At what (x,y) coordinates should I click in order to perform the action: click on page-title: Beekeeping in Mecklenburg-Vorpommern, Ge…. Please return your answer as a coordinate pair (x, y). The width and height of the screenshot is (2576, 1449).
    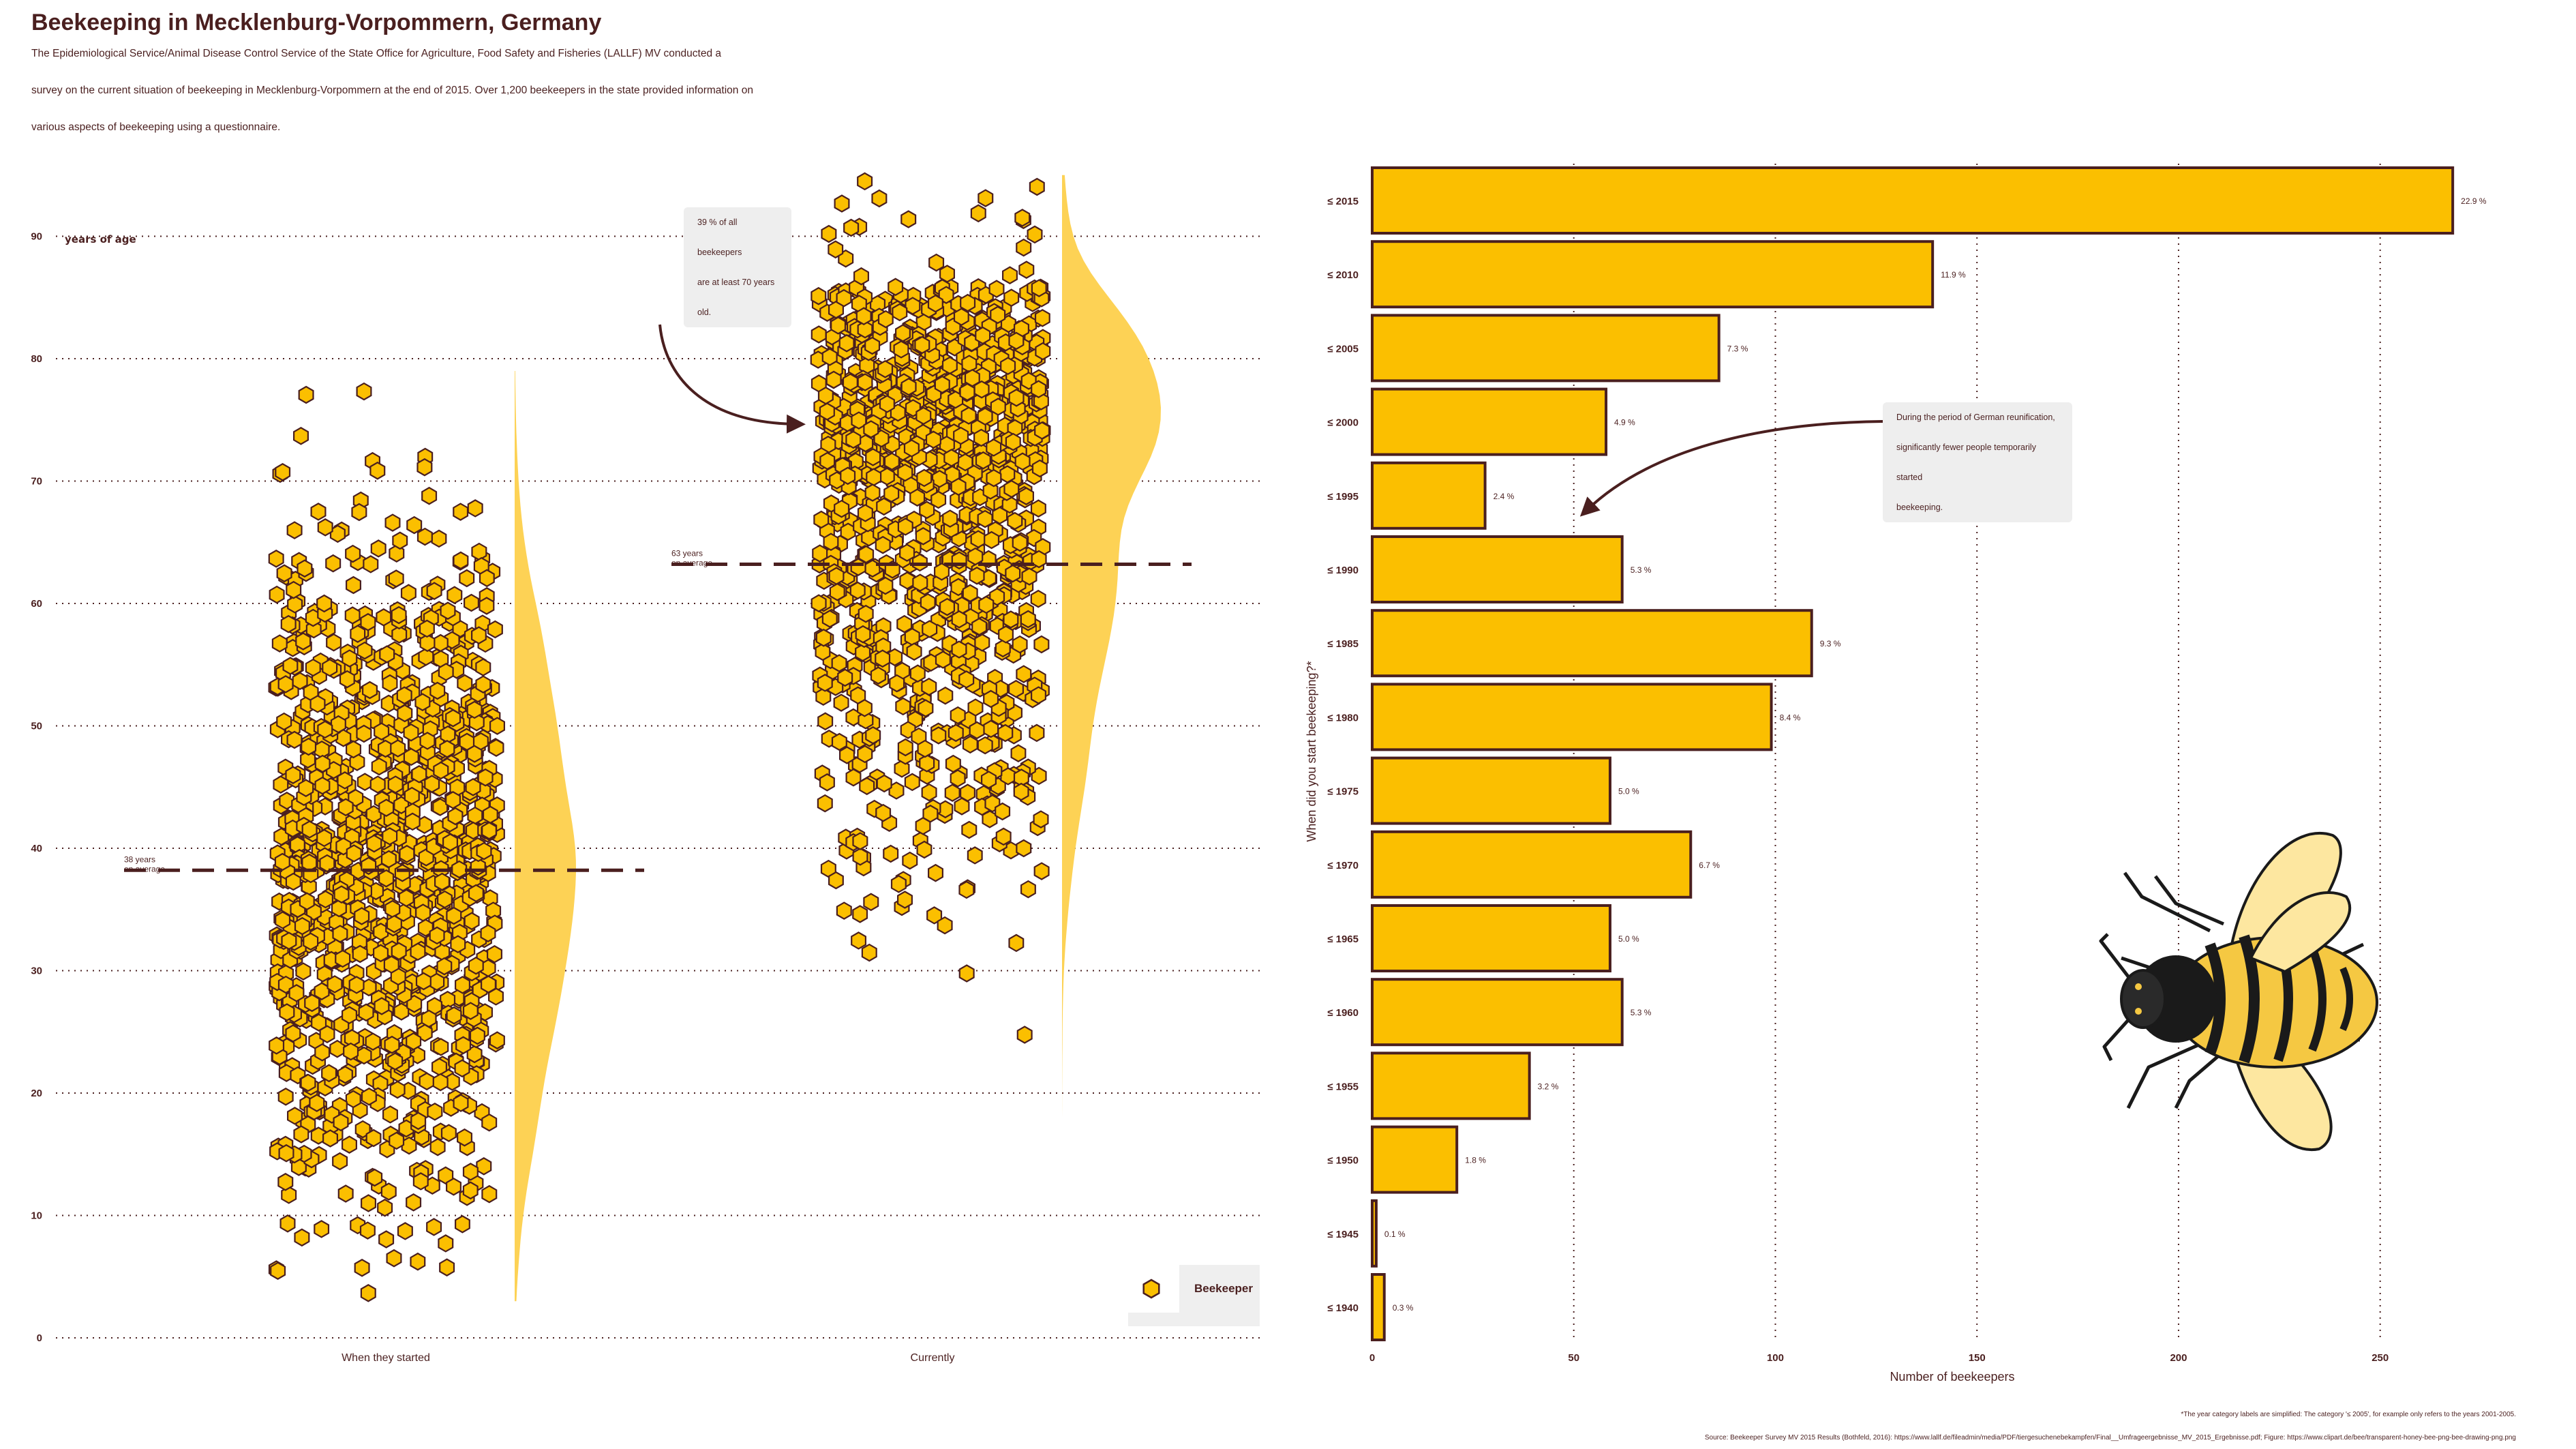
    Looking at the image, I should click on (317, 22).